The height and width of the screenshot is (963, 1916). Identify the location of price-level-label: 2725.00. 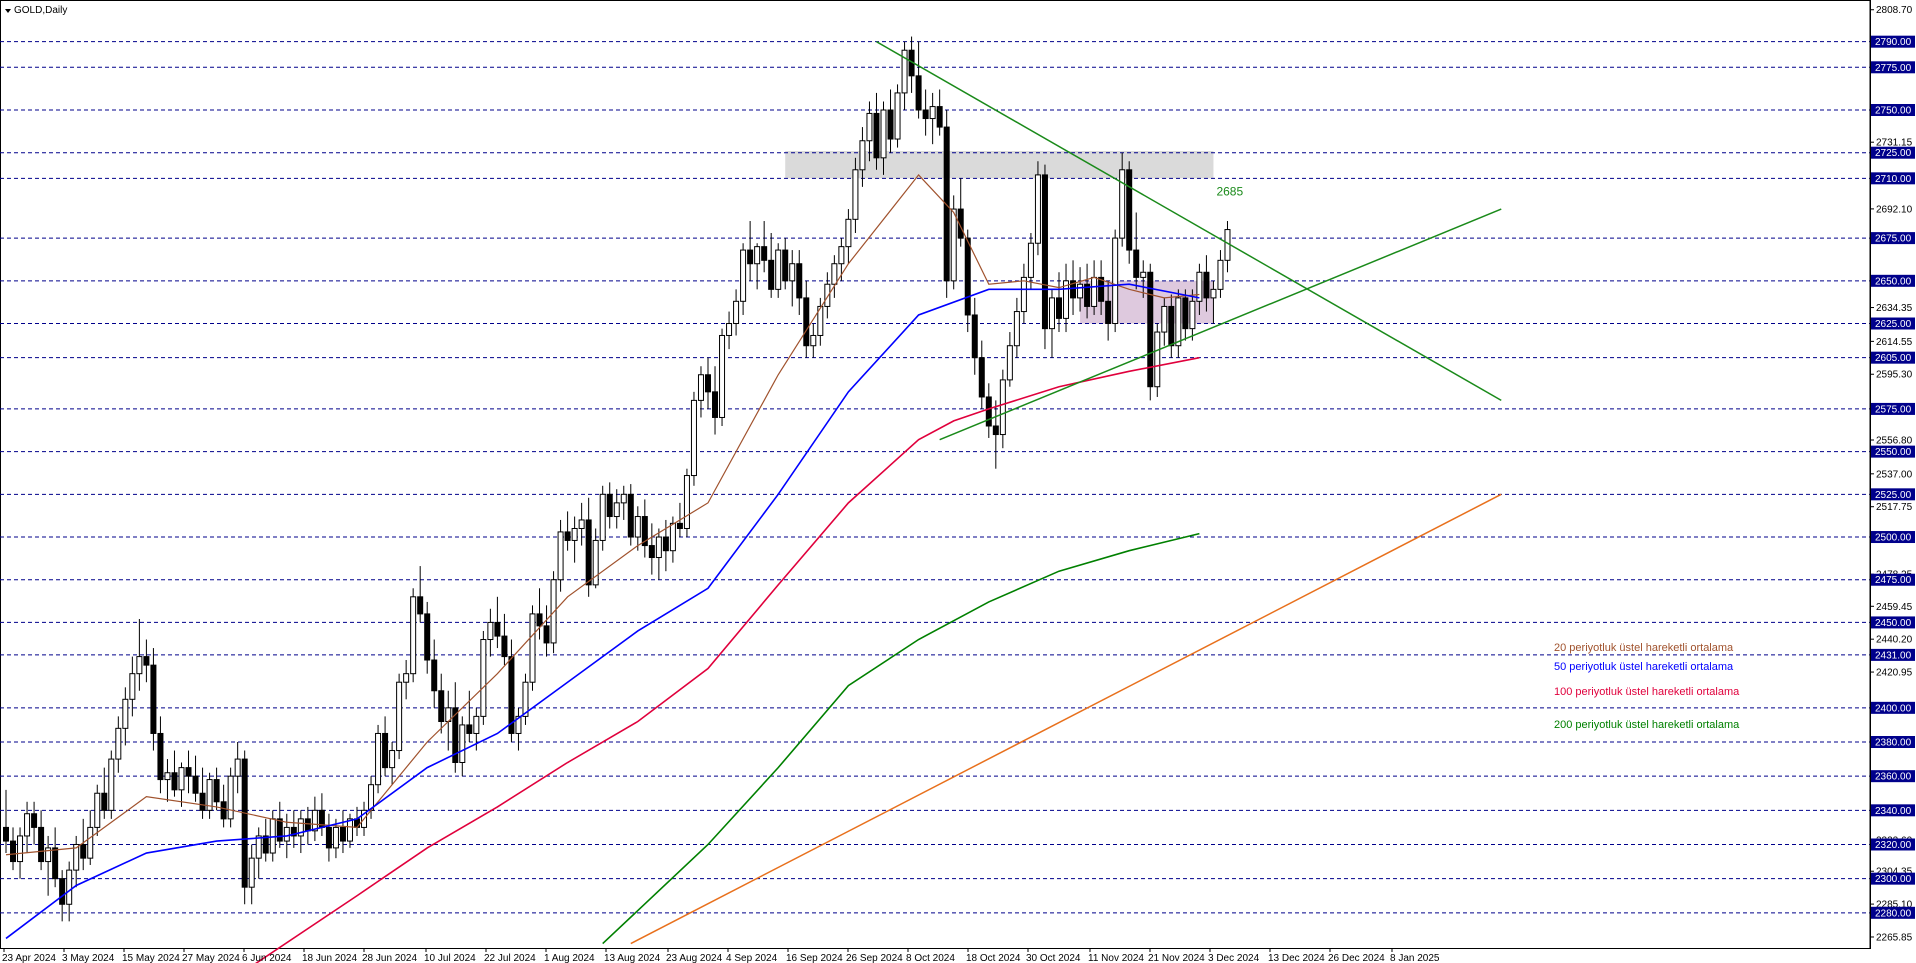
(1893, 153).